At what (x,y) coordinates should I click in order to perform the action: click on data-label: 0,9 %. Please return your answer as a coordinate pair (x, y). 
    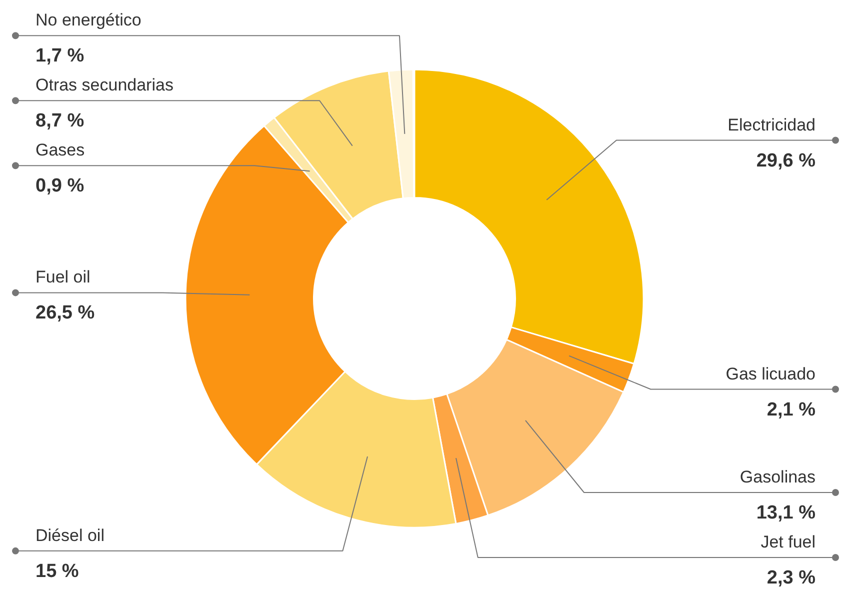
    Looking at the image, I should click on (60, 186).